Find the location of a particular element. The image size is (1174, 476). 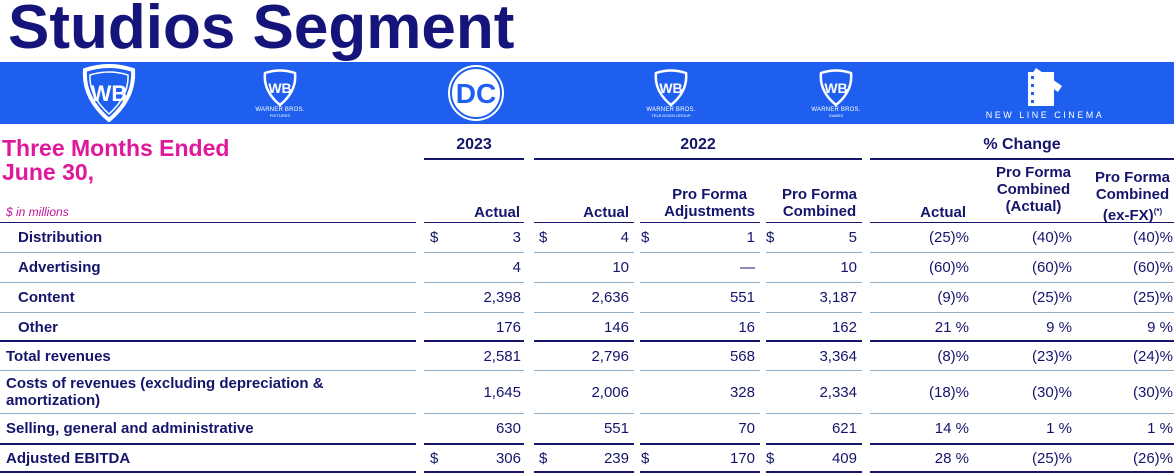

new-line-cinema-logo: NEW LINE CINEMA is located at coordinates (1045, 93).